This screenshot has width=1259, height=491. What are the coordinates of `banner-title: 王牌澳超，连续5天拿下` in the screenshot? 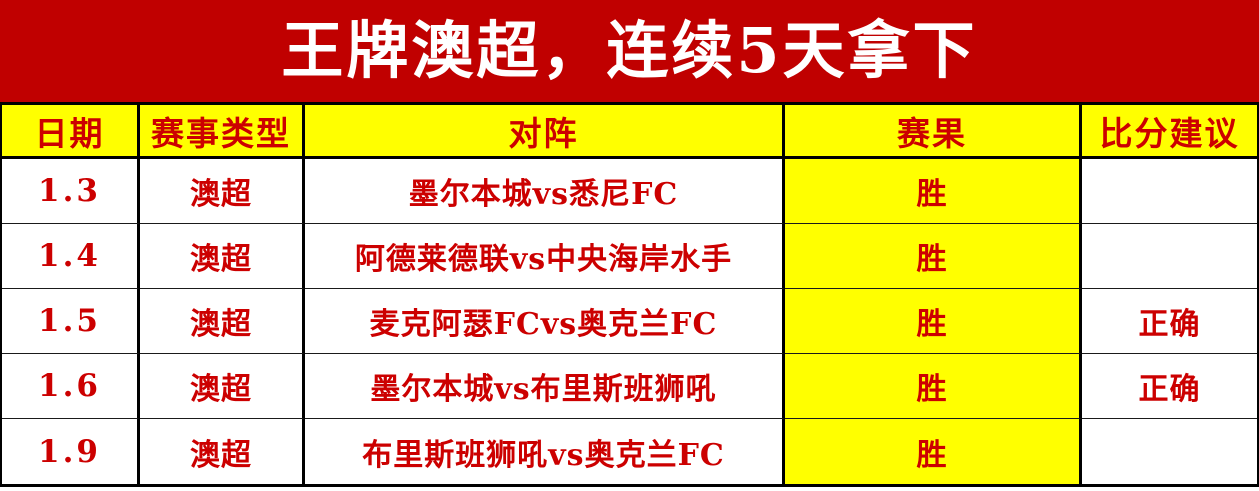 It's located at (629, 50).